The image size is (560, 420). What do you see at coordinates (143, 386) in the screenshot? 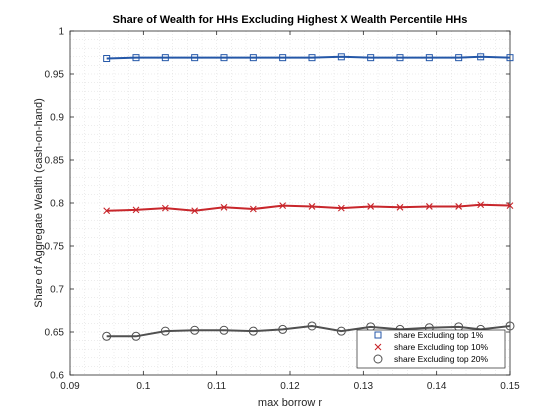
I see `x-tick-label: 0.1` at bounding box center [143, 386].